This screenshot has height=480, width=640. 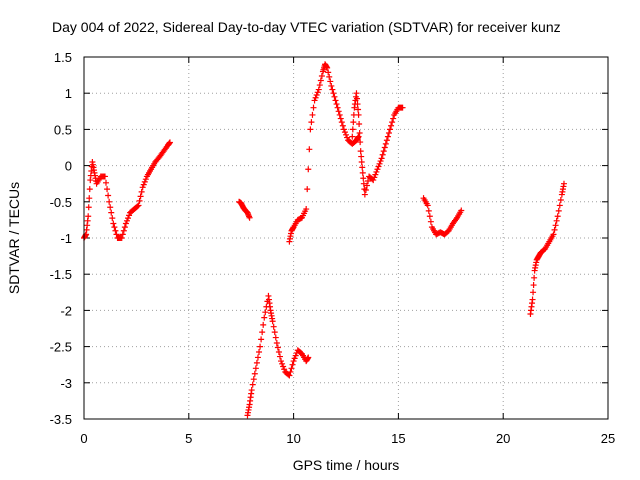 What do you see at coordinates (293, 438) in the screenshot?
I see `x-tick-label: 10` at bounding box center [293, 438].